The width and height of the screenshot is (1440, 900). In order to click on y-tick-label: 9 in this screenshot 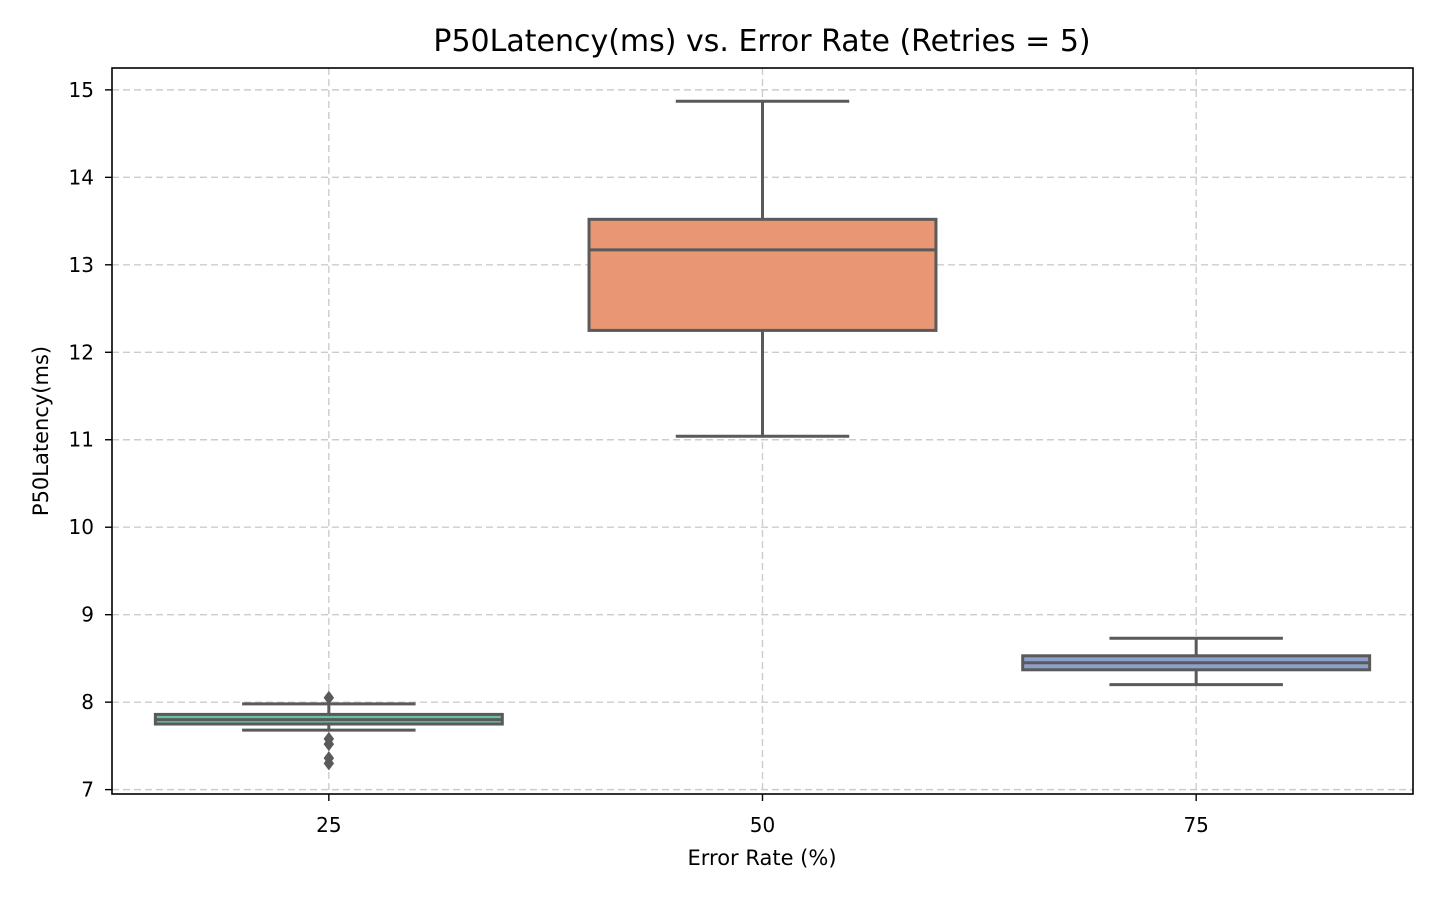, I will do `click(87, 615)`.